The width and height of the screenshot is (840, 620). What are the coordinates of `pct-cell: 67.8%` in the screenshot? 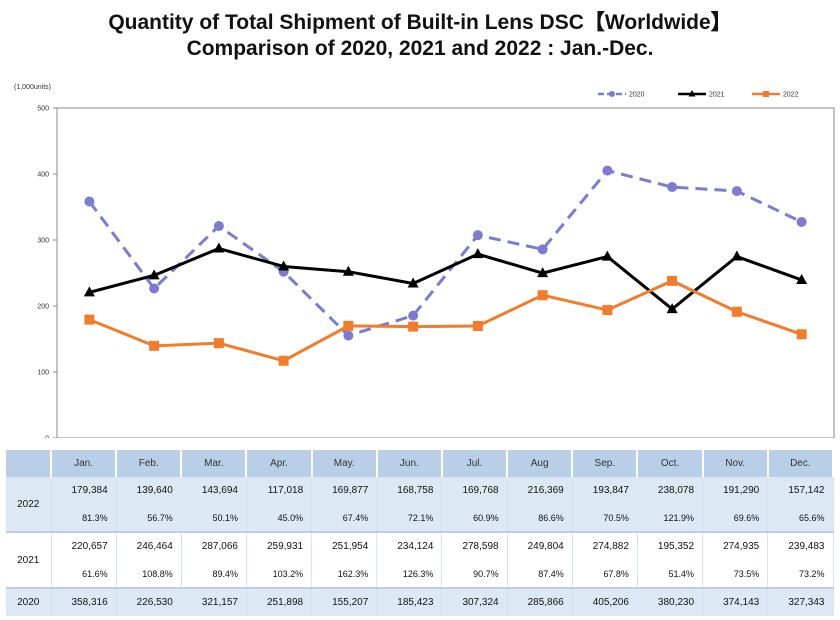 It's located at (605, 574).